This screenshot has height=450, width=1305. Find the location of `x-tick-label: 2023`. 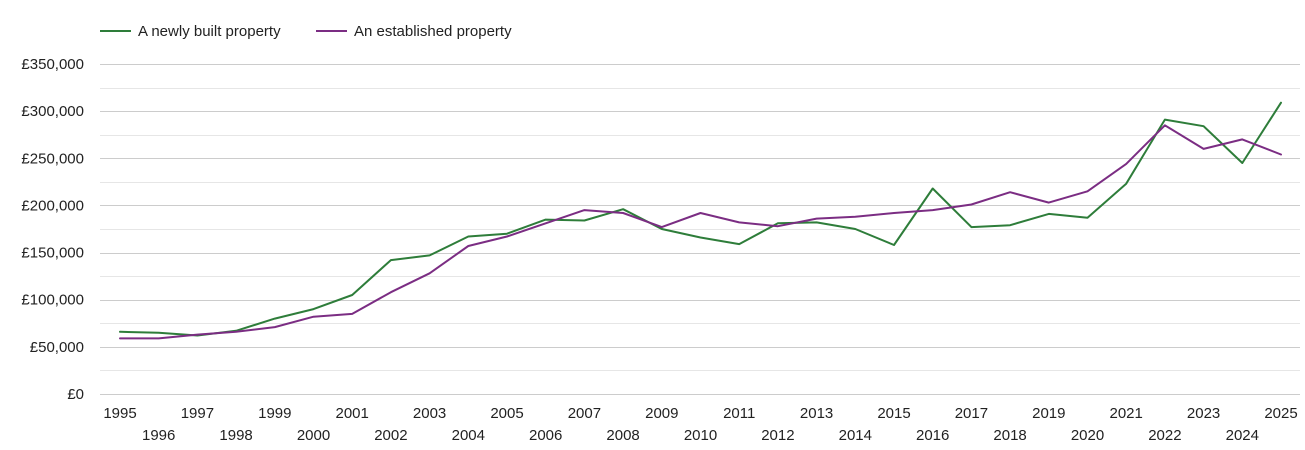

x-tick-label: 2023 is located at coordinates (1203, 413).